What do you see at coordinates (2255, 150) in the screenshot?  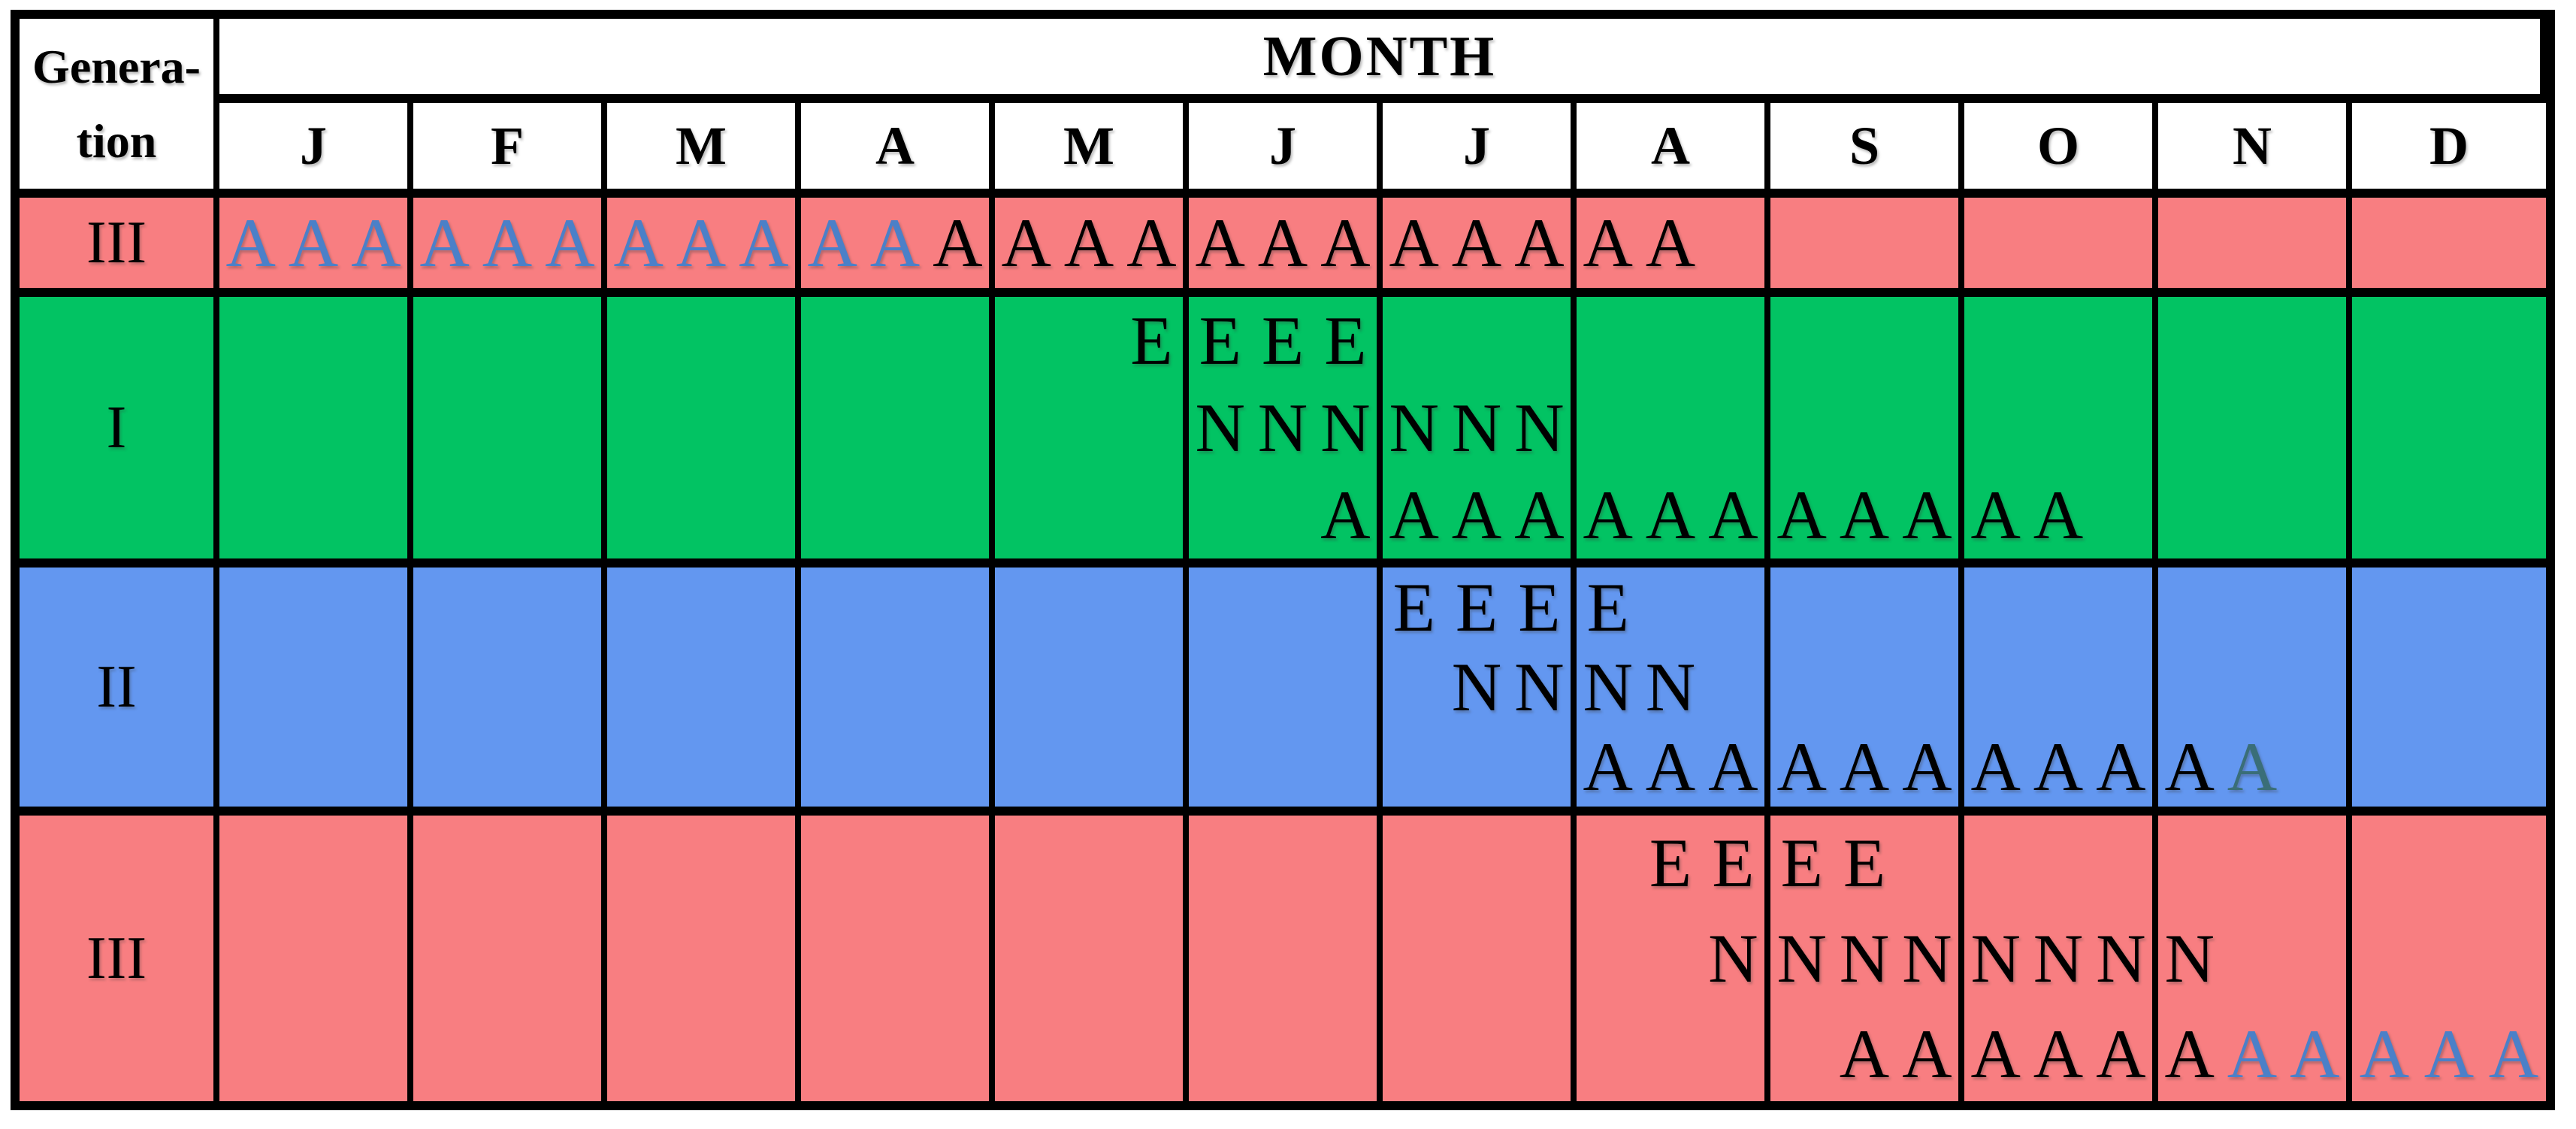 I see `month-header-cell-11: N` at bounding box center [2255, 150].